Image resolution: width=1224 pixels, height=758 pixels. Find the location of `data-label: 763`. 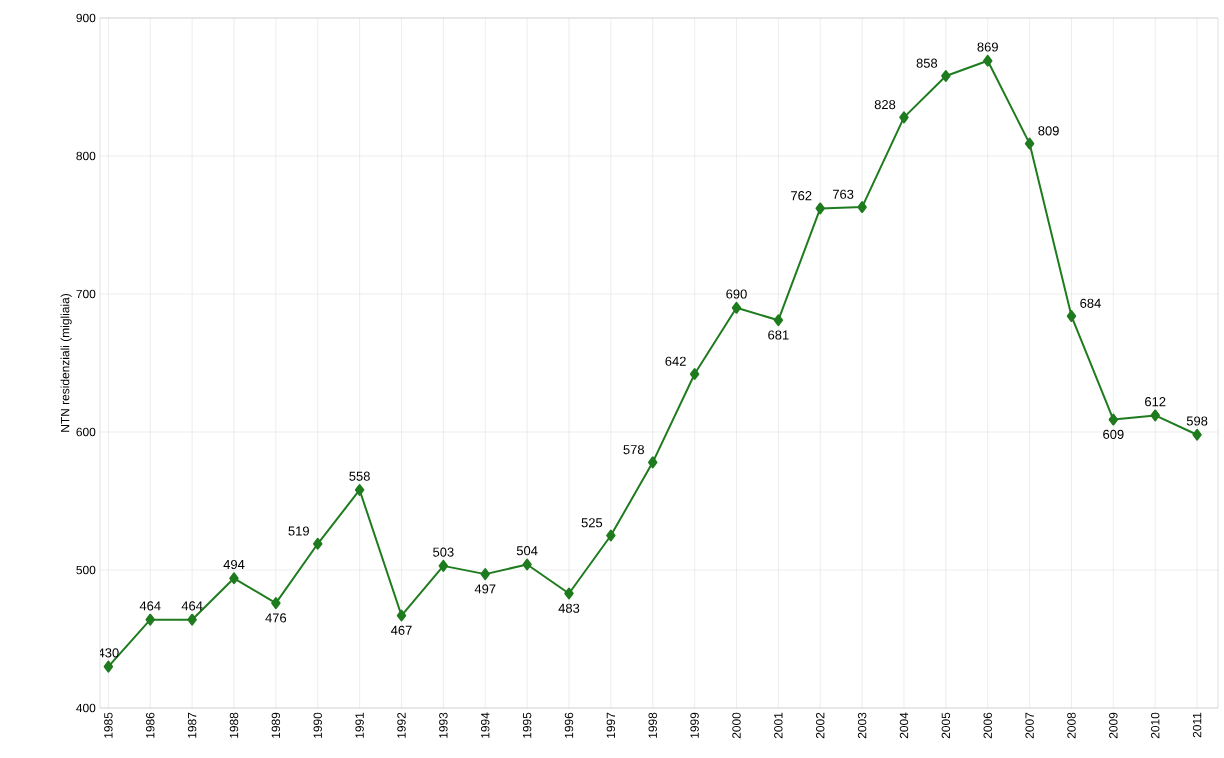

data-label: 763 is located at coordinates (843, 194).